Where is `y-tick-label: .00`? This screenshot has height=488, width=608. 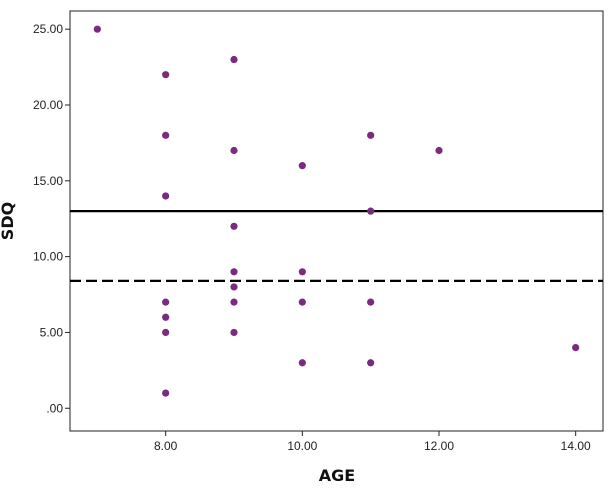
y-tick-label: .00 is located at coordinates (54, 408).